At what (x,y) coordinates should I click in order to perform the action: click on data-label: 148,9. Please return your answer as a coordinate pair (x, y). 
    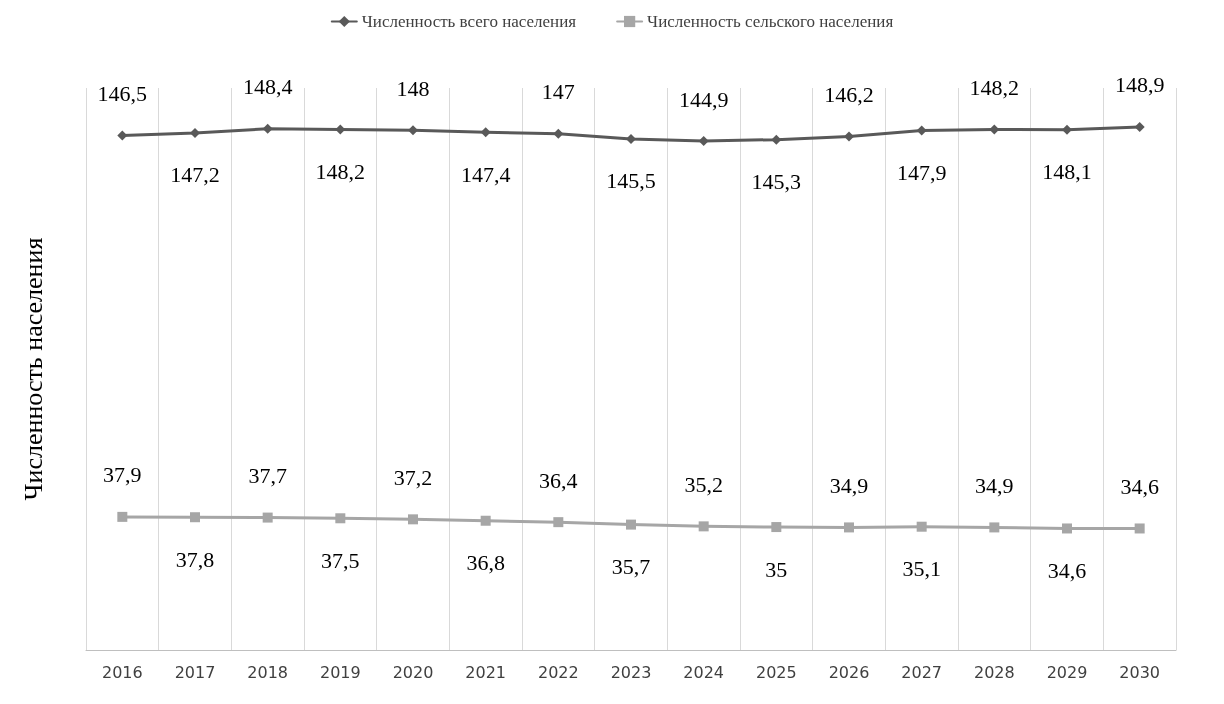
    Looking at the image, I should click on (1139, 85).